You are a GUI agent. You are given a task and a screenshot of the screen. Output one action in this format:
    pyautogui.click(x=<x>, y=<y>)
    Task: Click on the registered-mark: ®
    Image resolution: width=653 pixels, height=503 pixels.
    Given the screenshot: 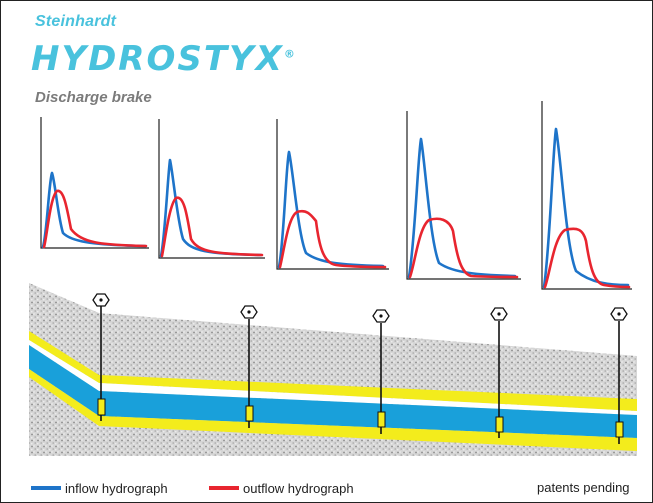 What is the action you would take?
    pyautogui.click(x=290, y=54)
    